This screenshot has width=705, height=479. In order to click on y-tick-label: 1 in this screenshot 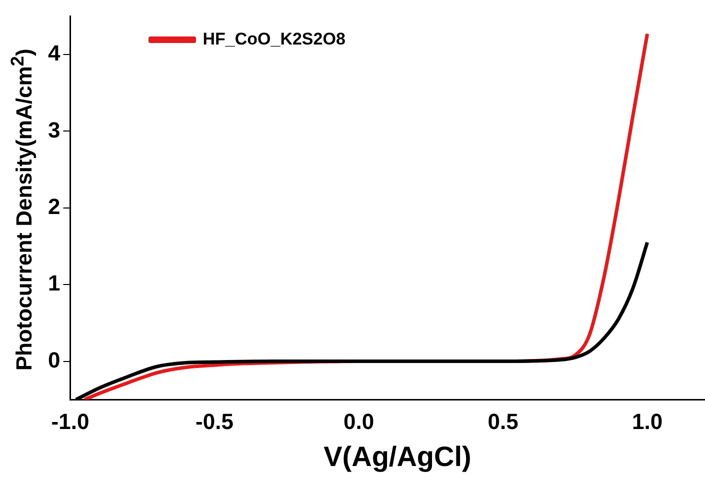, I will do `click(54, 283)`.